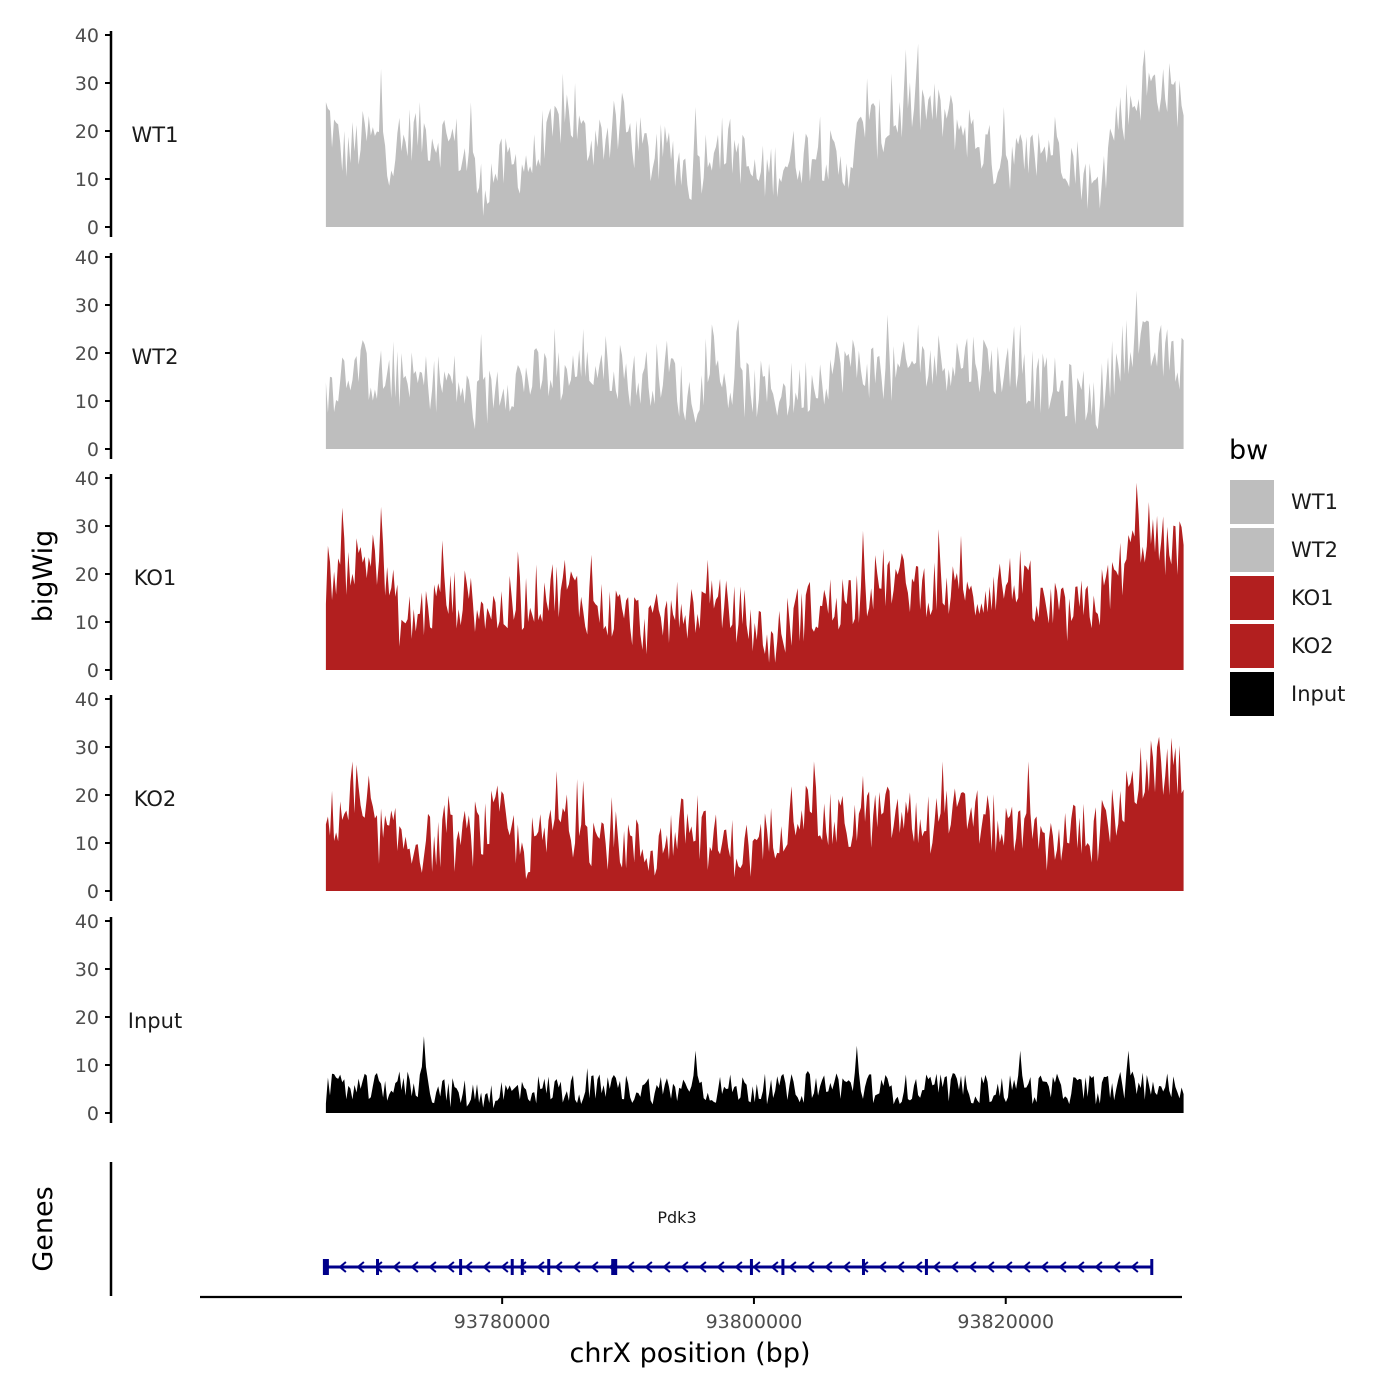 The width and height of the screenshot is (1400, 1400). I want to click on signal-area-ko1, so click(754, 576).